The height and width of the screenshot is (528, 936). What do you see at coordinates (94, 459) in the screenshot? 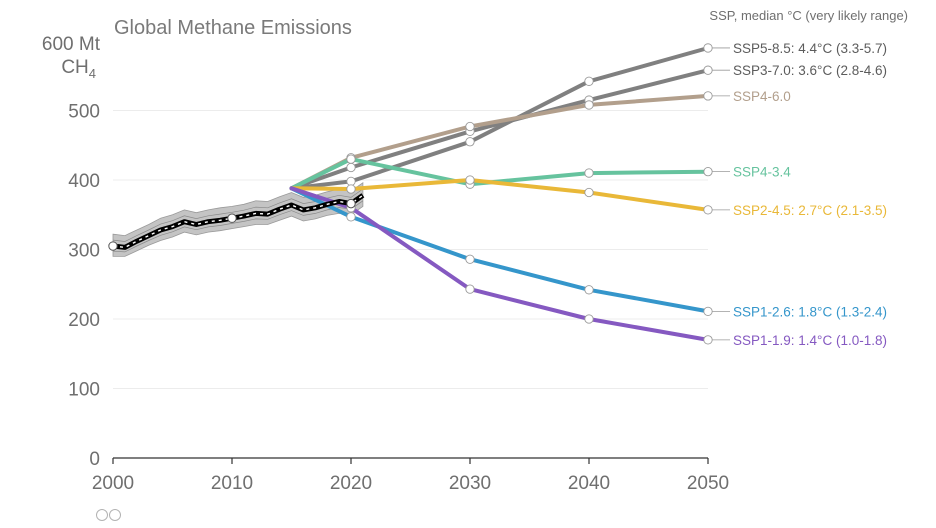
I see `y-tick-label: 0` at bounding box center [94, 459].